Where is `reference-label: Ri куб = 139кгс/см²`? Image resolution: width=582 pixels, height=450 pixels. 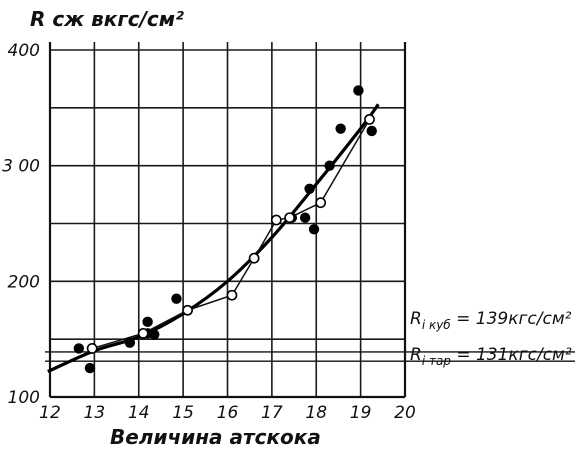 reference-label: Ri куб = 139кгс/см² is located at coordinates (491, 320).